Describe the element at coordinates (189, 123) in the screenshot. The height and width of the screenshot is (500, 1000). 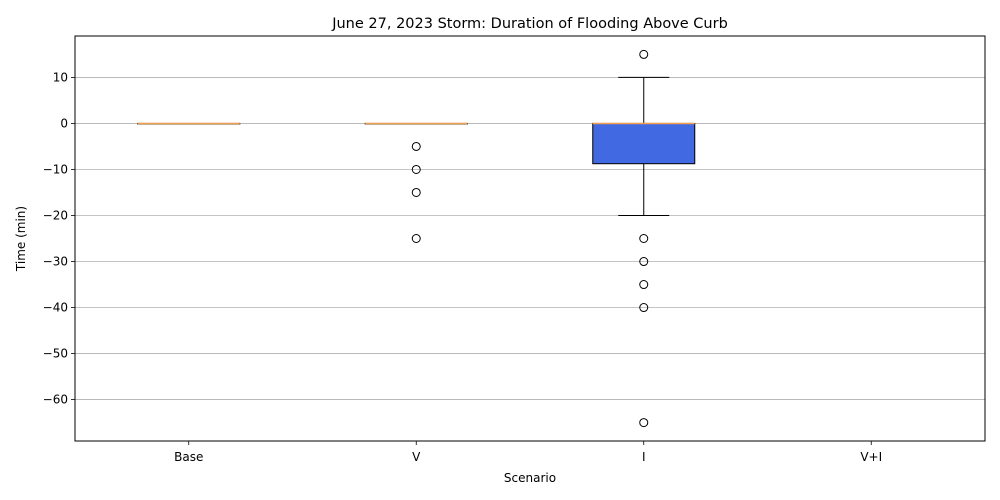
I see `box-base` at that location.